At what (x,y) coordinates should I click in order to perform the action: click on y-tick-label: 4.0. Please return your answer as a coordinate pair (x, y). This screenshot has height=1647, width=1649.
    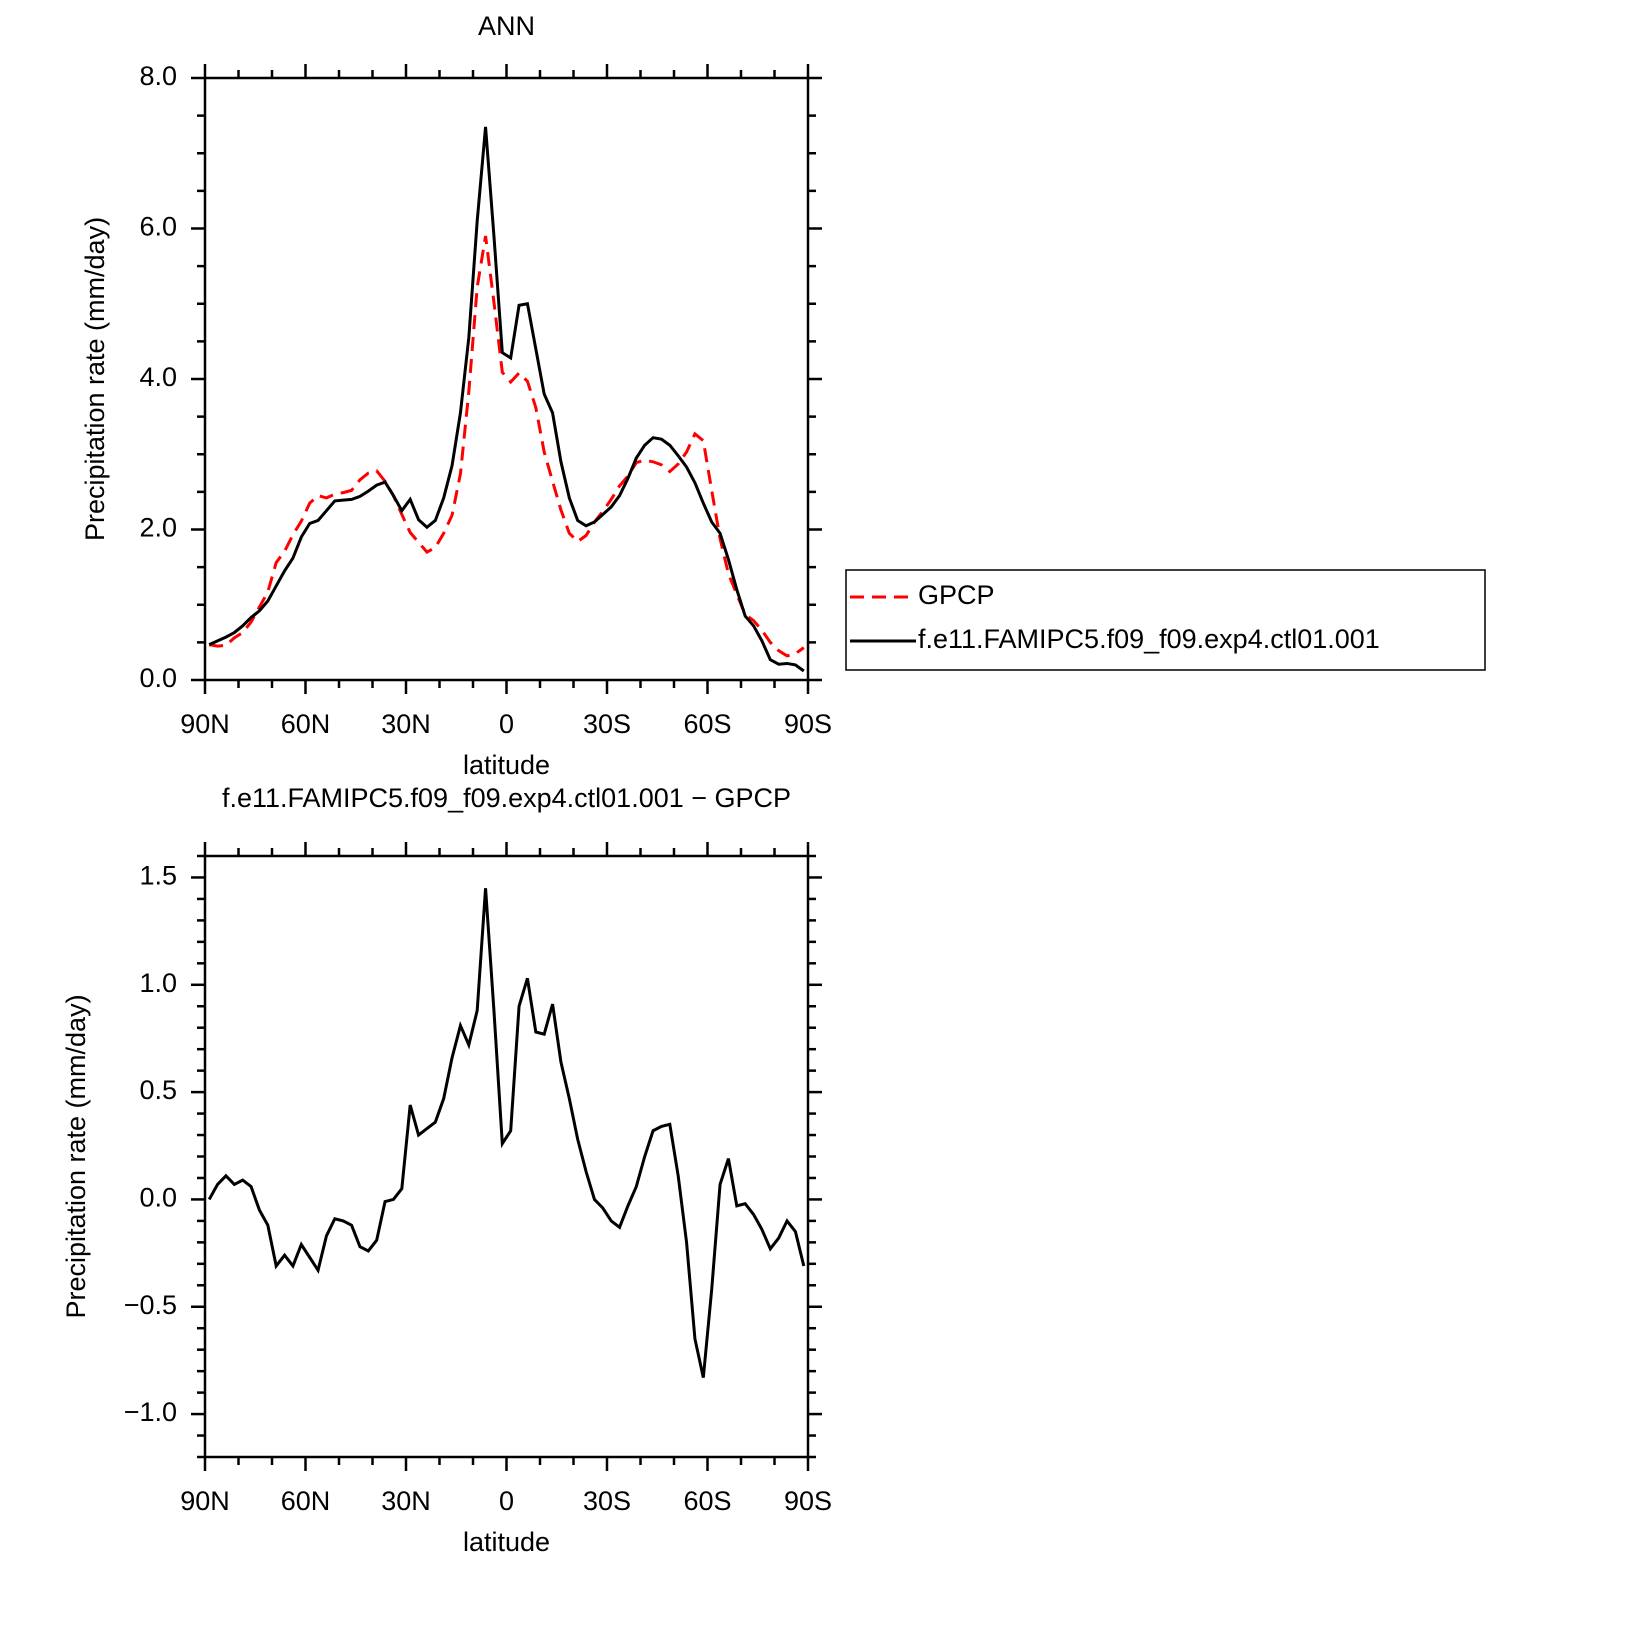
    Looking at the image, I should click on (158, 377).